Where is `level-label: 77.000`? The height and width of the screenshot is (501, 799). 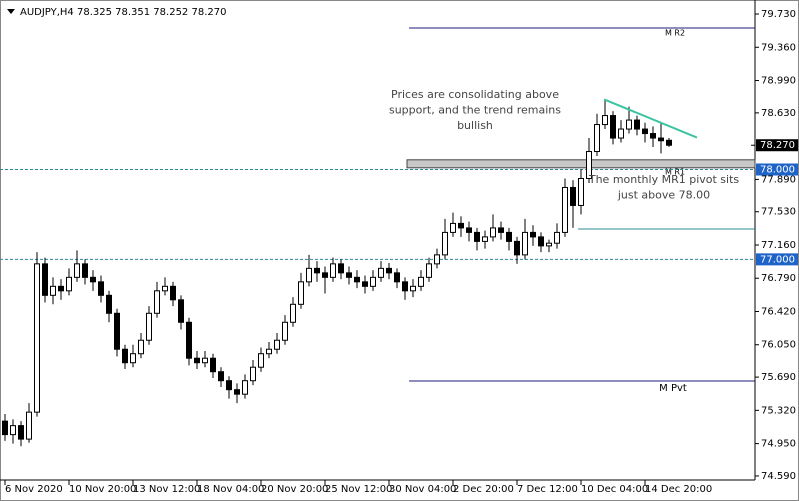 level-label: 77.000 is located at coordinates (777, 259).